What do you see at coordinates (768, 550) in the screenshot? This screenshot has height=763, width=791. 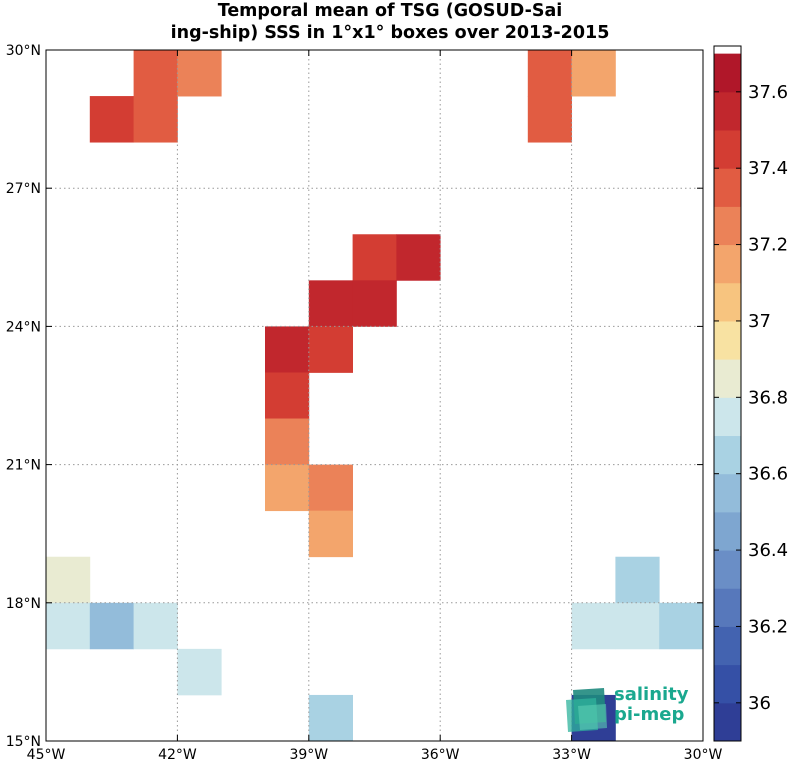 I see `colorbar-tick-label: 36.4` at bounding box center [768, 550].